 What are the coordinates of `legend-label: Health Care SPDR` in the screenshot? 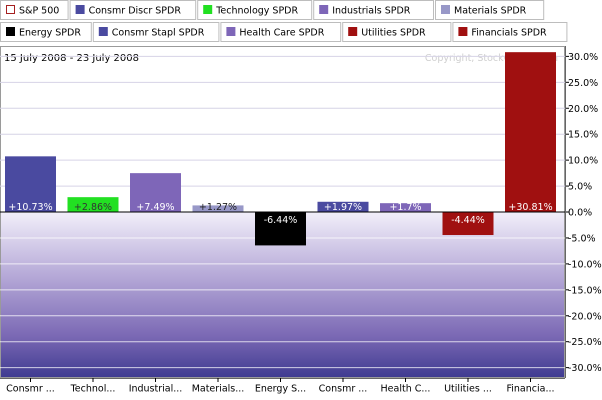 It's located at (281, 33).